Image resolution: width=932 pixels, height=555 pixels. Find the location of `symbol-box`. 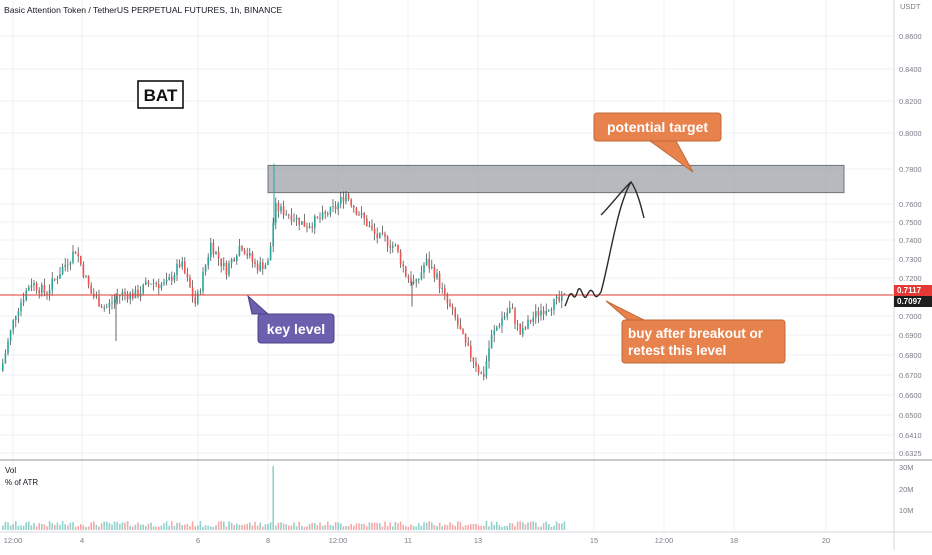

symbol-box is located at coordinates (160, 94).